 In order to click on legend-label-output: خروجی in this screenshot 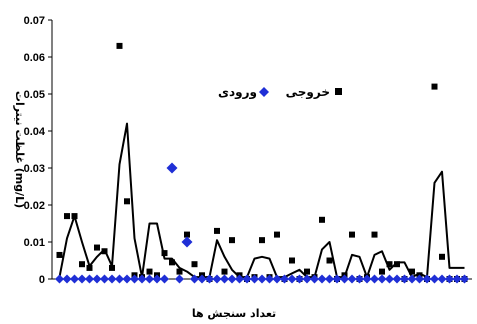, I will do `click(308, 92)`.